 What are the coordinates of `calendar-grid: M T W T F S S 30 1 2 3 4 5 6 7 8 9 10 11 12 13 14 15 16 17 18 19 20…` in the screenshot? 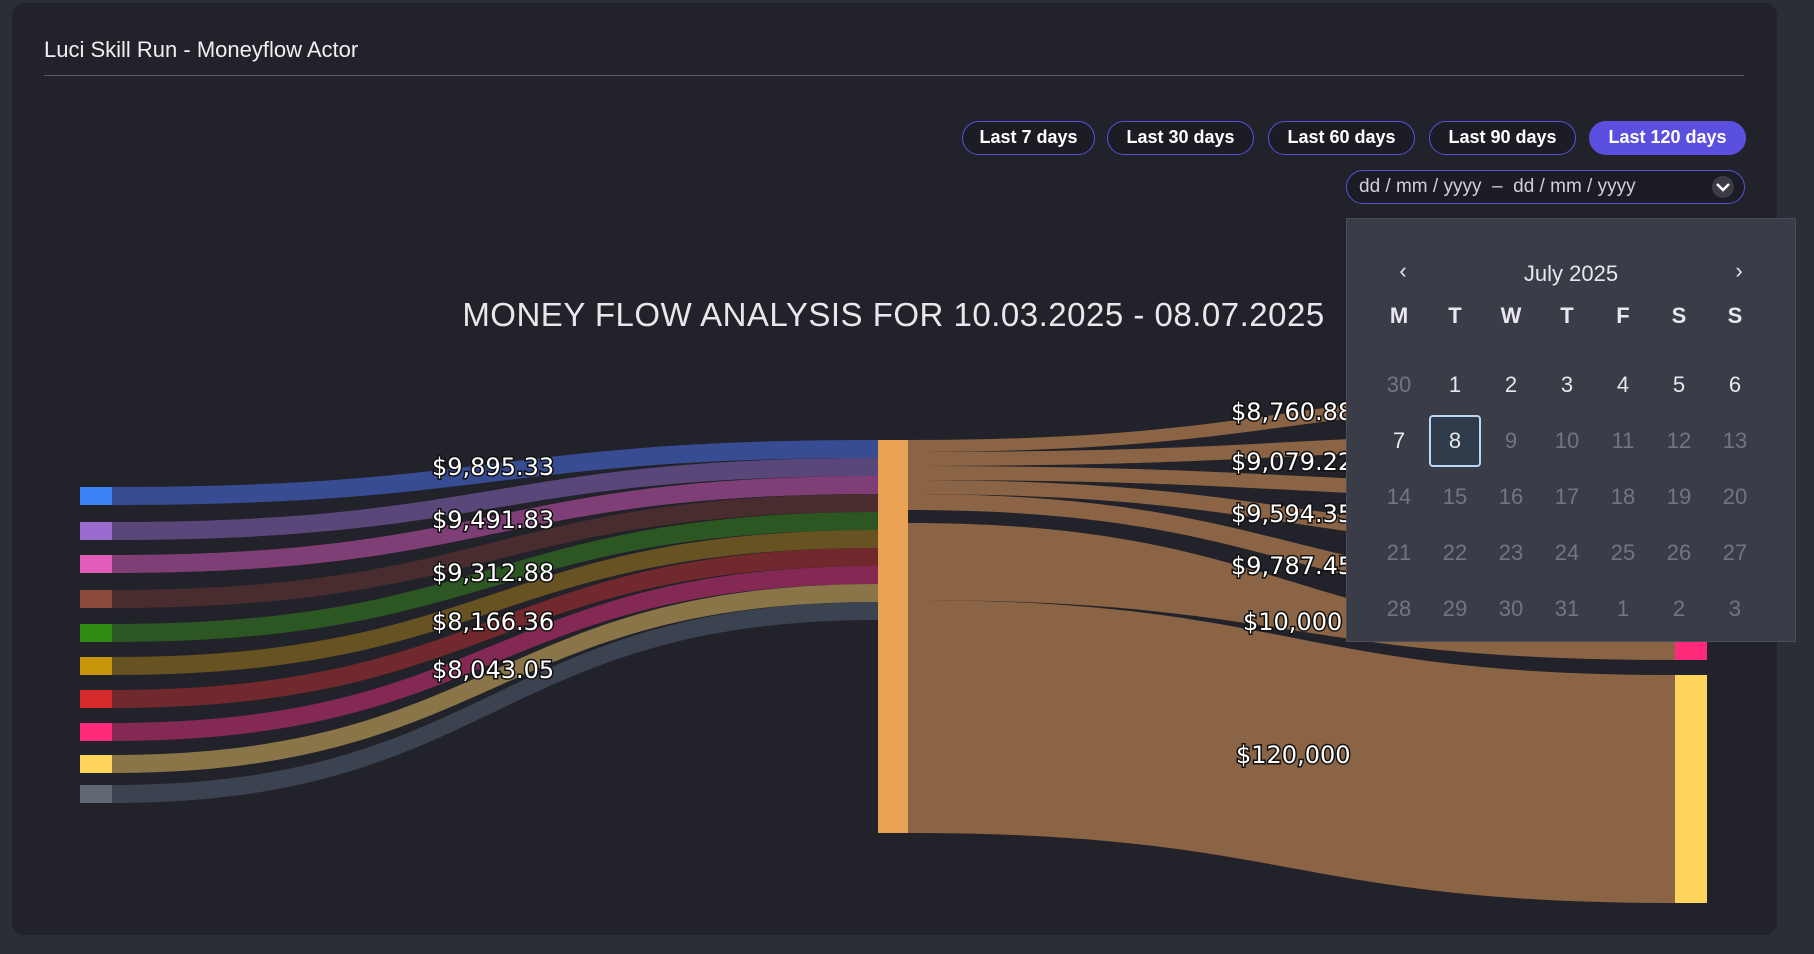 It's located at (1567, 469).